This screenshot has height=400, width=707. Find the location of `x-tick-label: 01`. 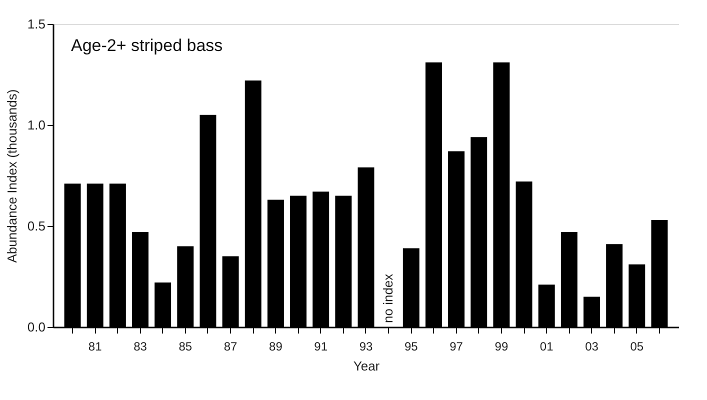

x-tick-label: 01 is located at coordinates (547, 347).